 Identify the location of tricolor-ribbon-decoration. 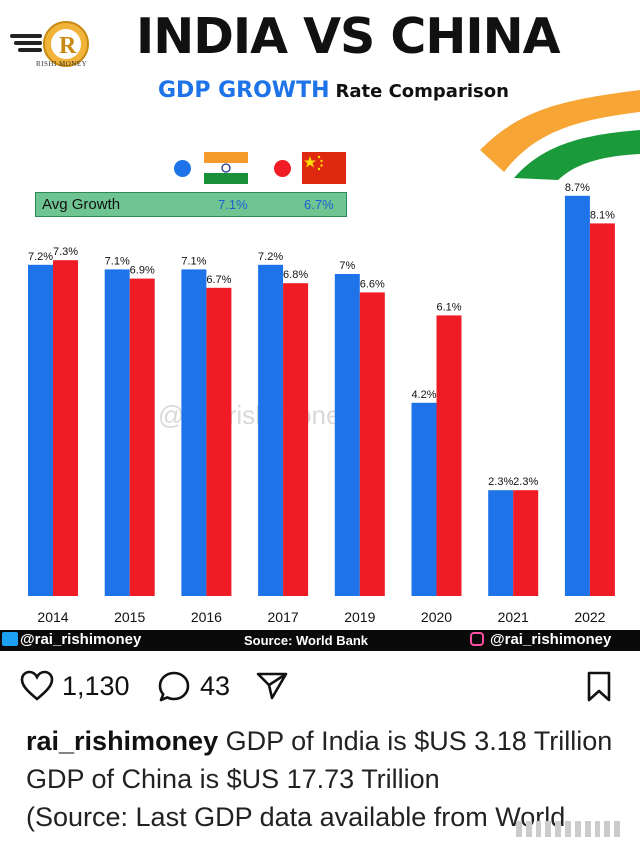
(560, 135).